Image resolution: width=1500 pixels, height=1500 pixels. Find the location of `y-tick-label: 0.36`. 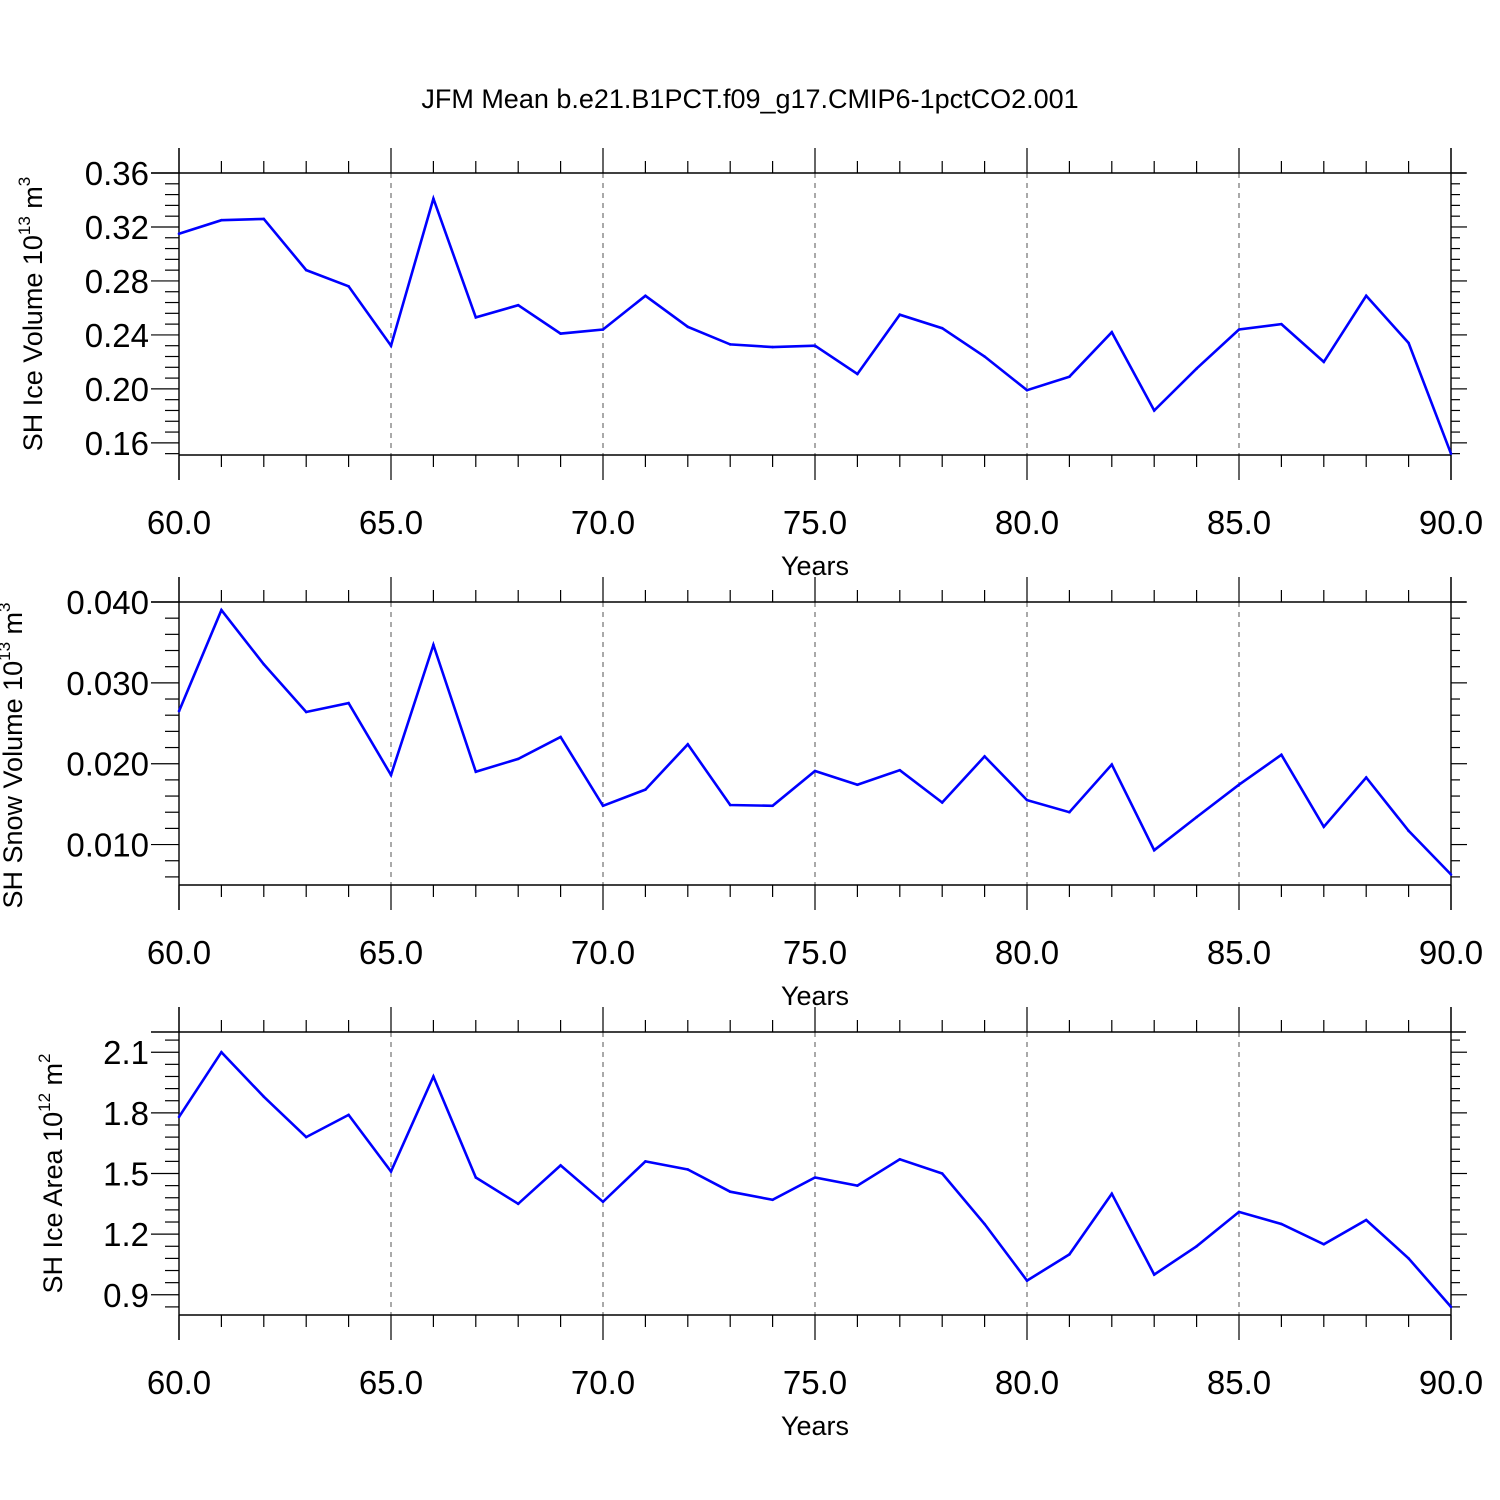

y-tick-label: 0.36 is located at coordinates (117, 173).